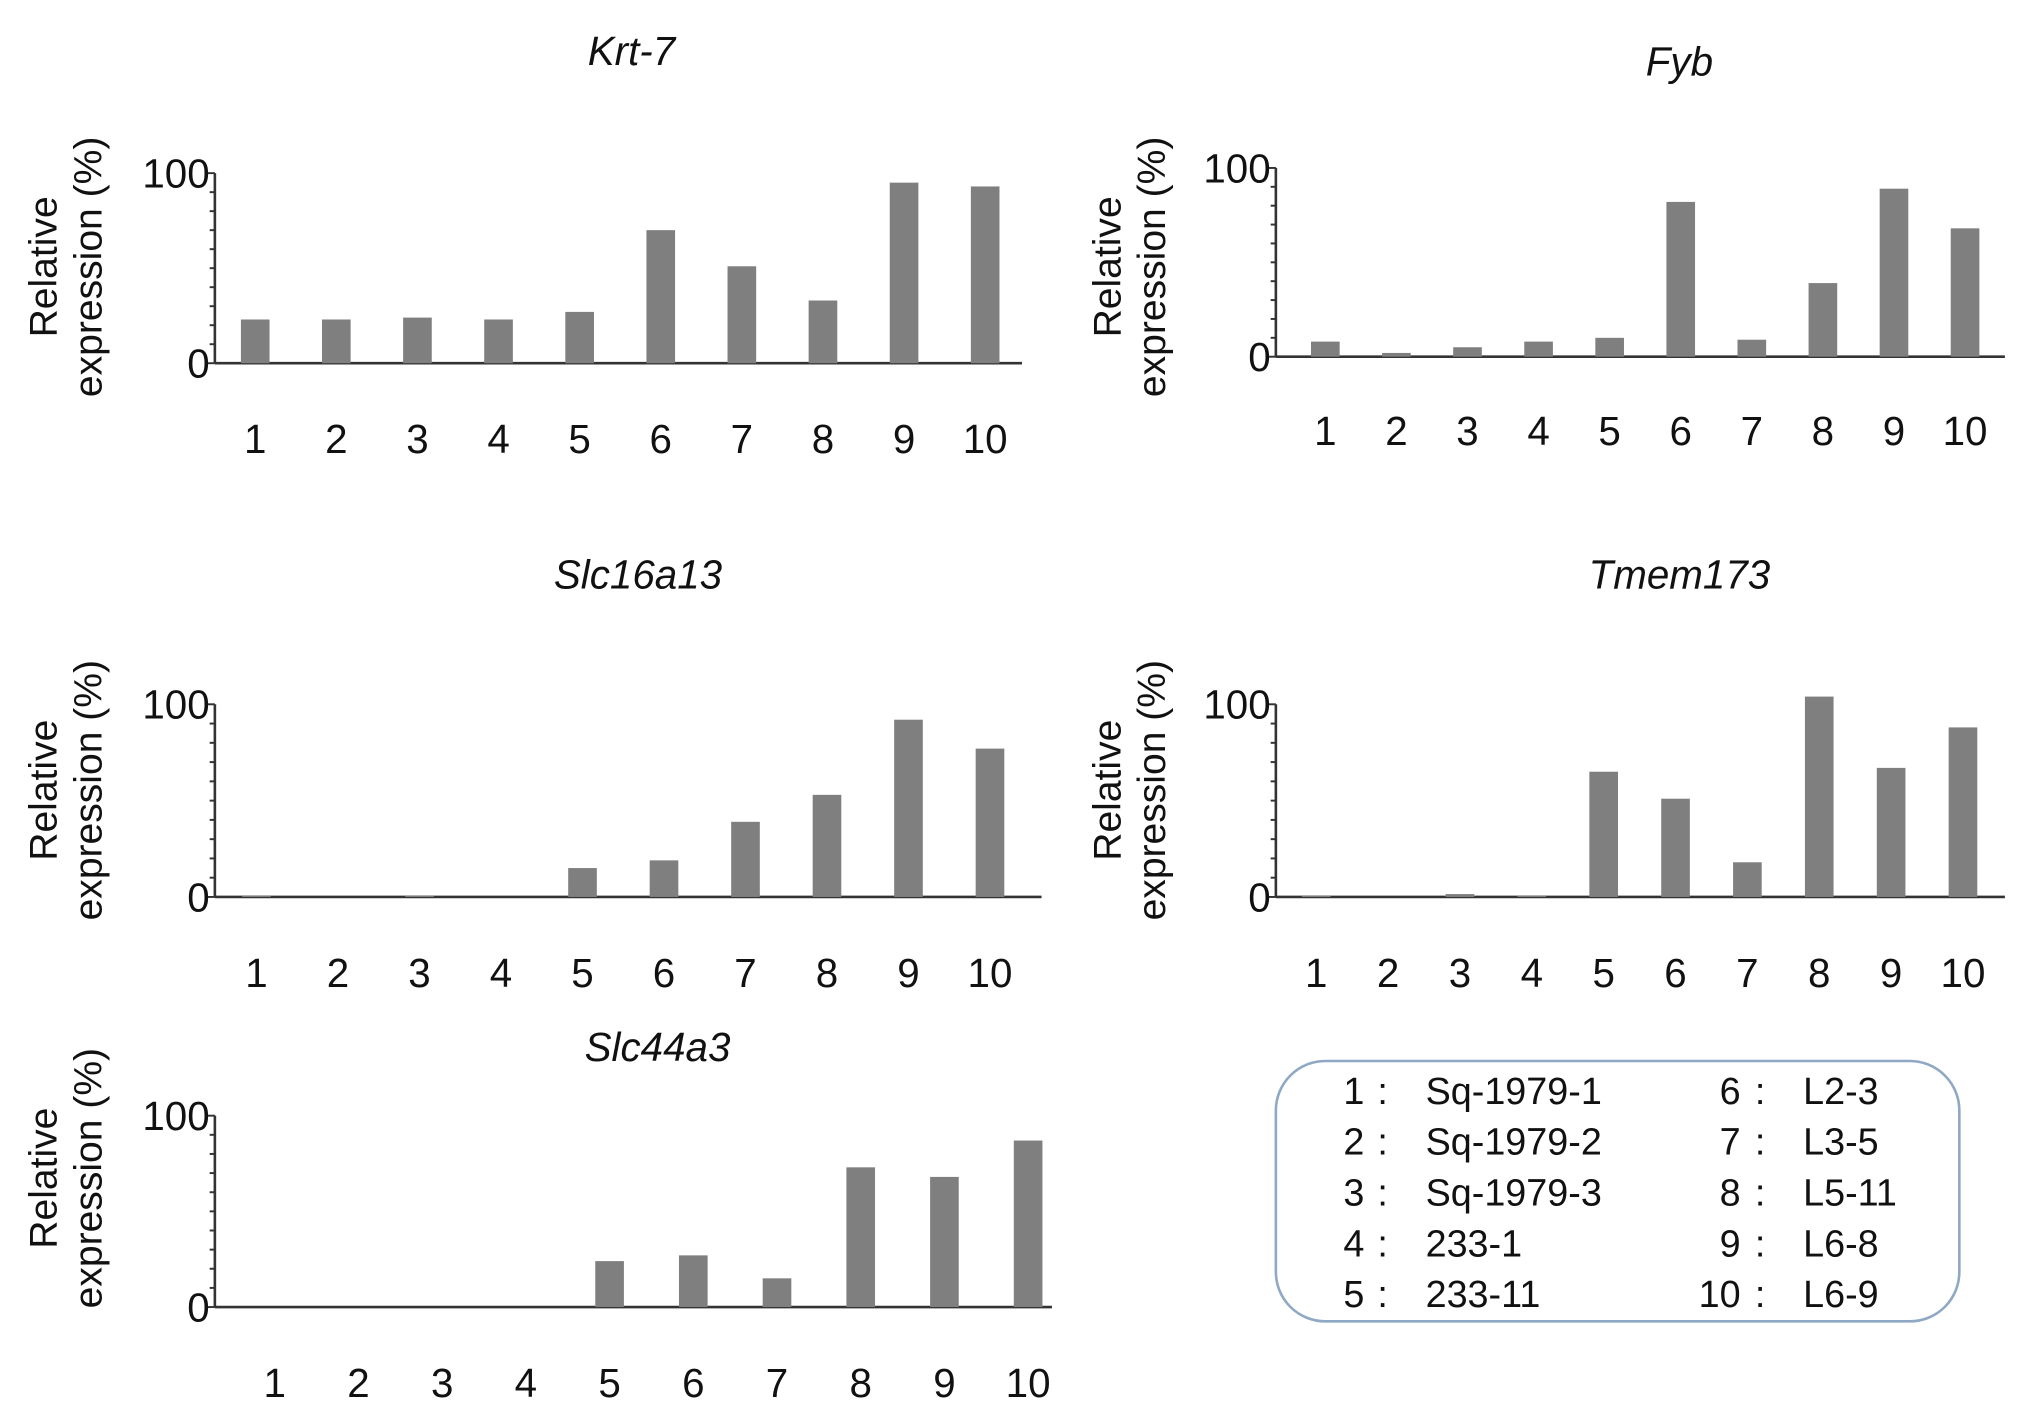 The height and width of the screenshot is (1419, 2031). What do you see at coordinates (1353, 1294) in the screenshot?
I see `legend-number: 5` at bounding box center [1353, 1294].